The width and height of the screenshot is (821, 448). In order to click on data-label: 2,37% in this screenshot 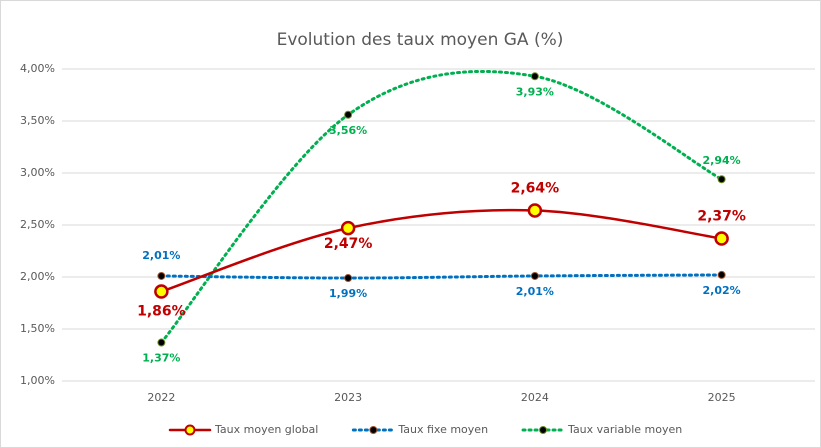, I will do `click(721, 217)`.